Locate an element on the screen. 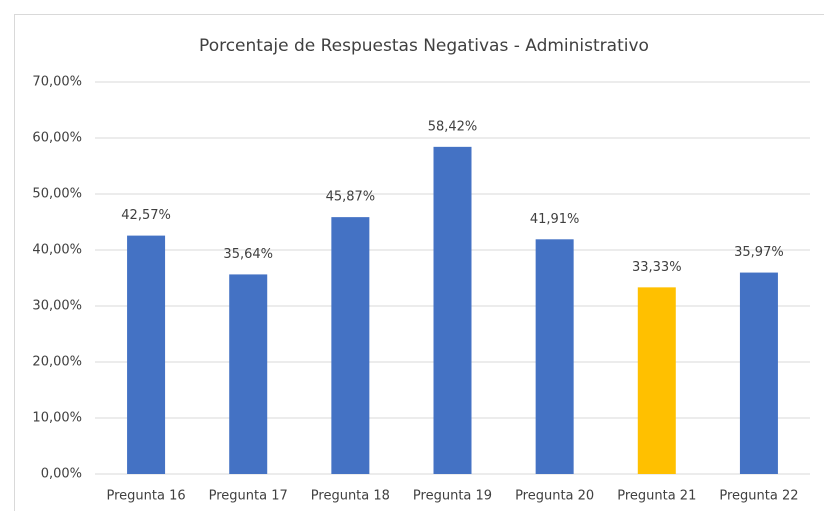 The image size is (824, 511). x-tick-label: Pregunta 18 is located at coordinates (350, 496).